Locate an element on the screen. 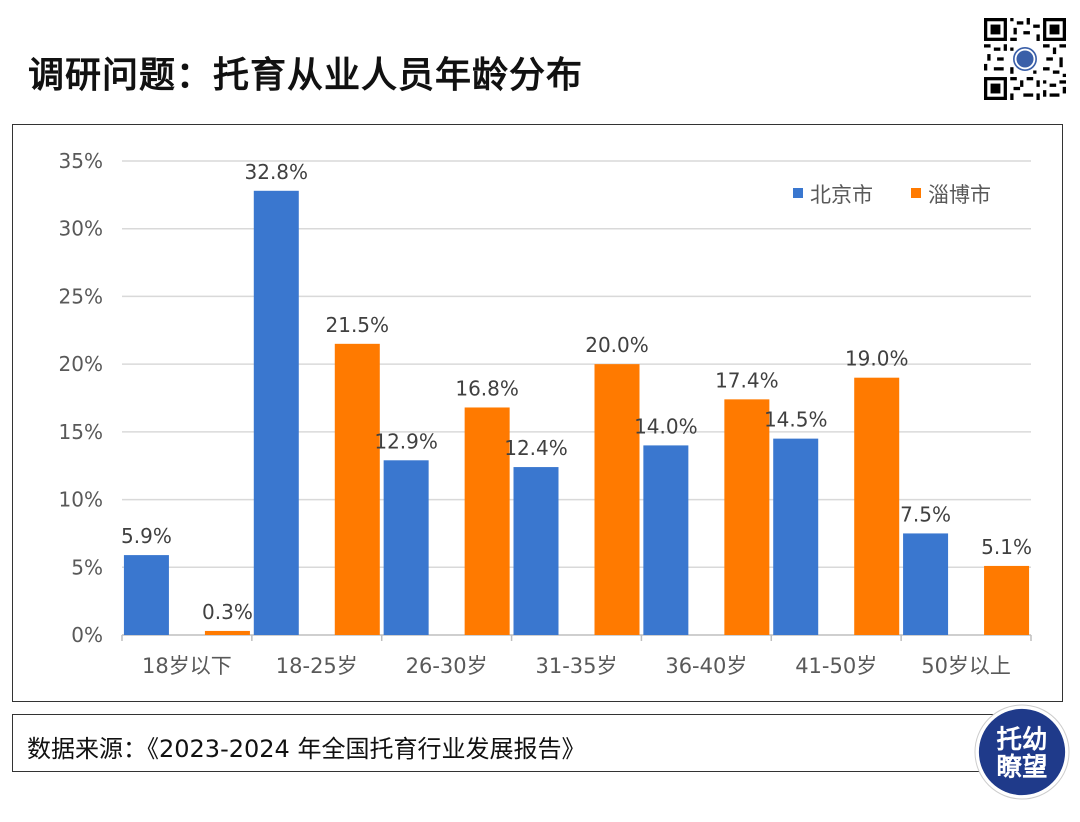 This screenshot has height=822, width=1080. data-label: 5.1% is located at coordinates (1006, 547).